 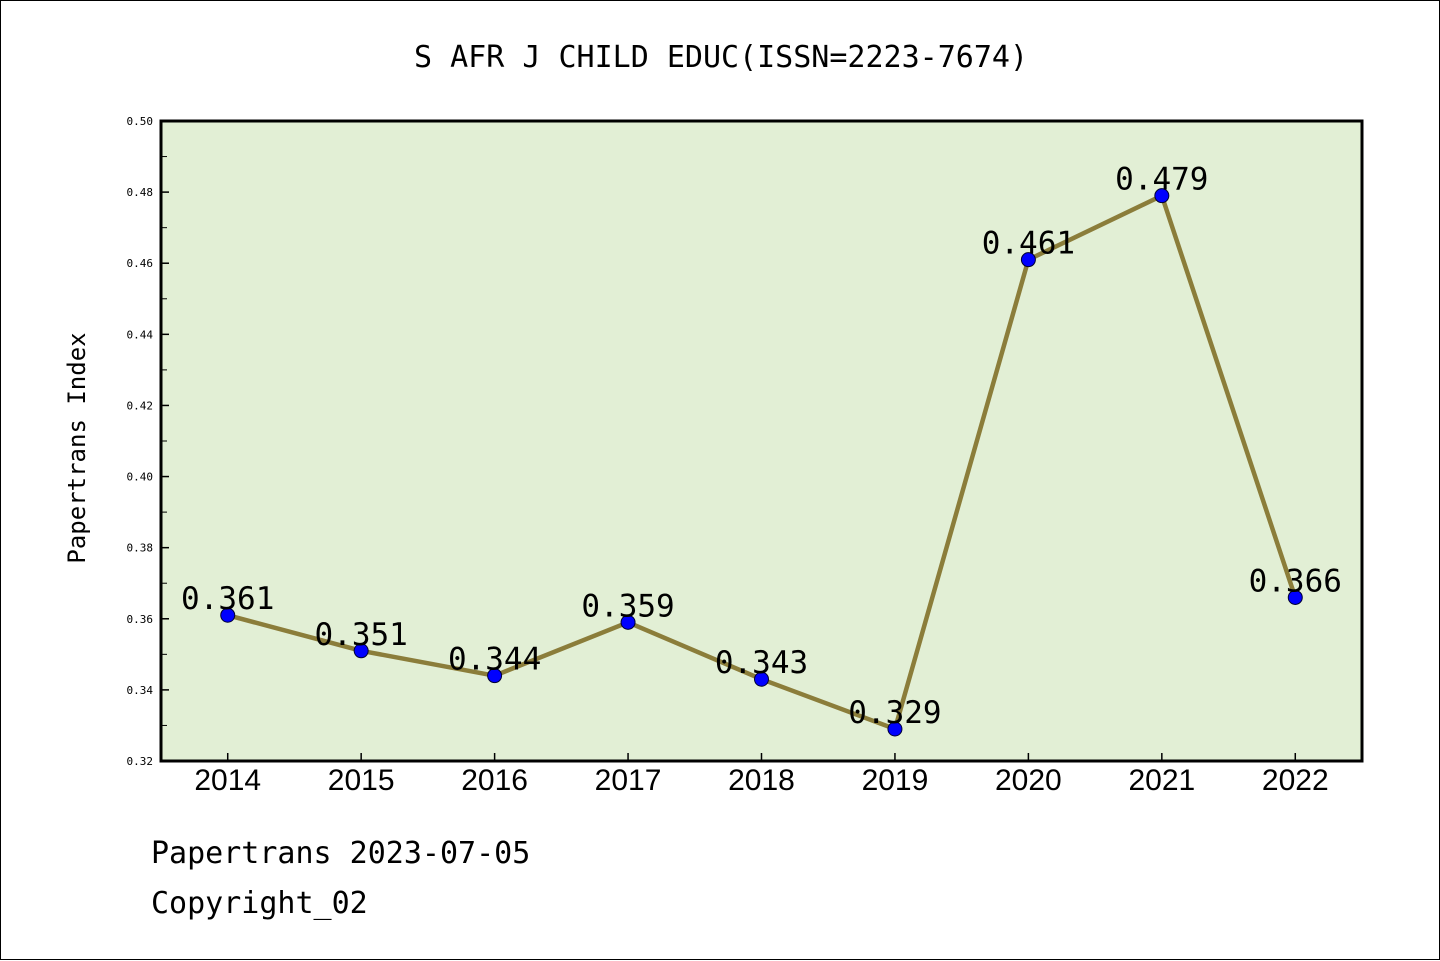 What do you see at coordinates (494, 660) in the screenshot?
I see `data-label: 0.344` at bounding box center [494, 660].